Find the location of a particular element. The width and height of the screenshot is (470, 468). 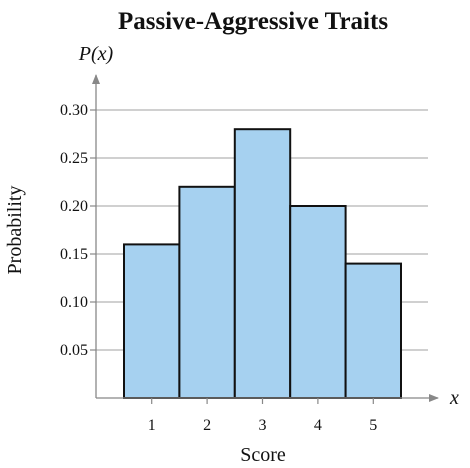

x-tick-label: 1 is located at coordinates (152, 425).